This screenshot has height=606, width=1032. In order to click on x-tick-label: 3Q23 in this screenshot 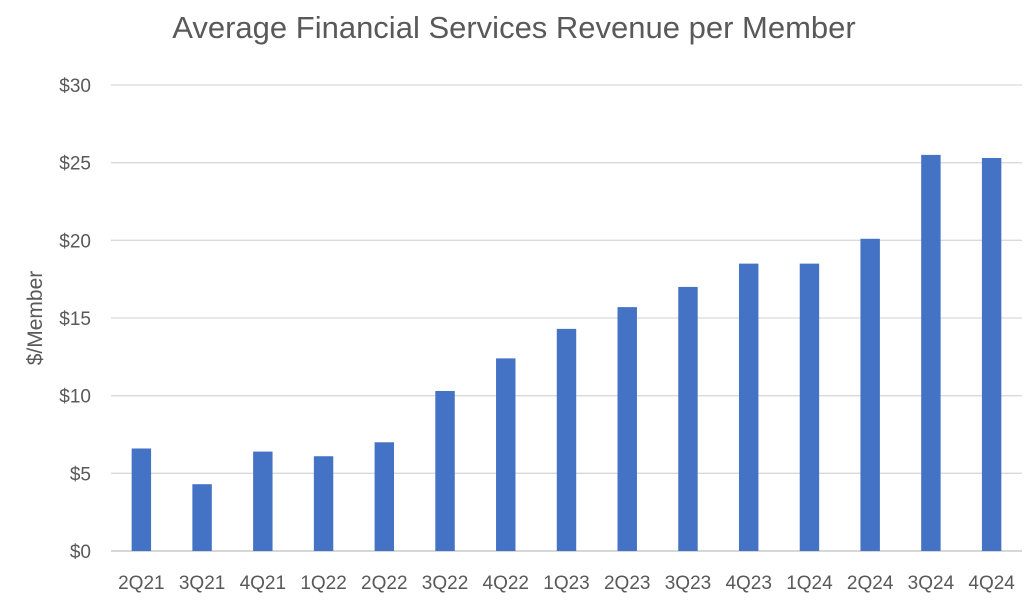, I will do `click(688, 583)`.